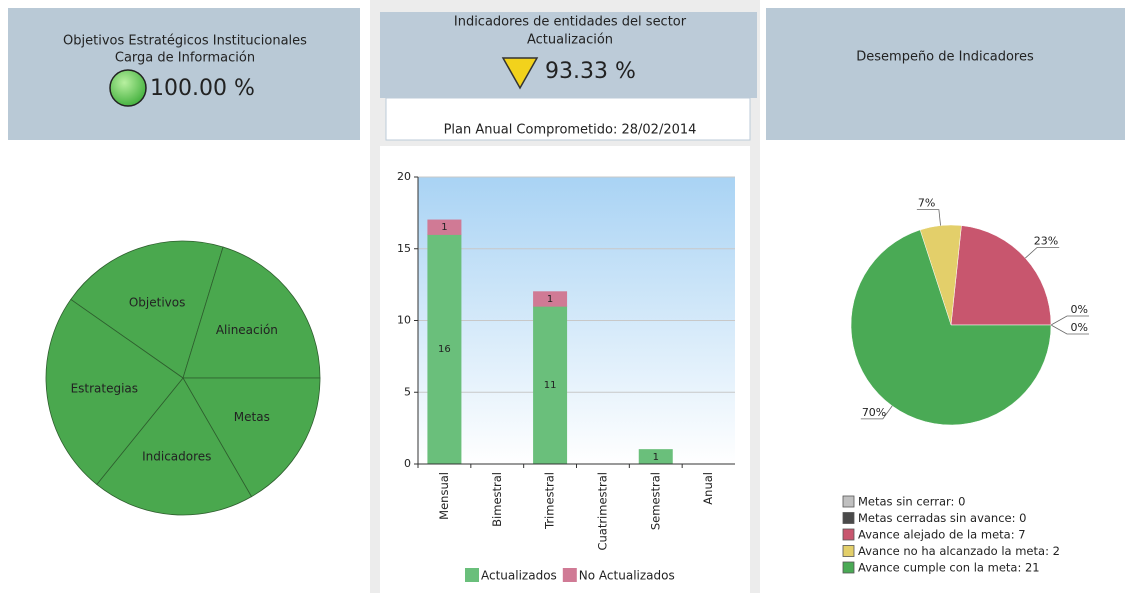 The height and width of the screenshot is (593, 1131). What do you see at coordinates (570, 130) in the screenshot?
I see `panel-note: Plan Anual Comprometido: 28/02/2014` at bounding box center [570, 130].